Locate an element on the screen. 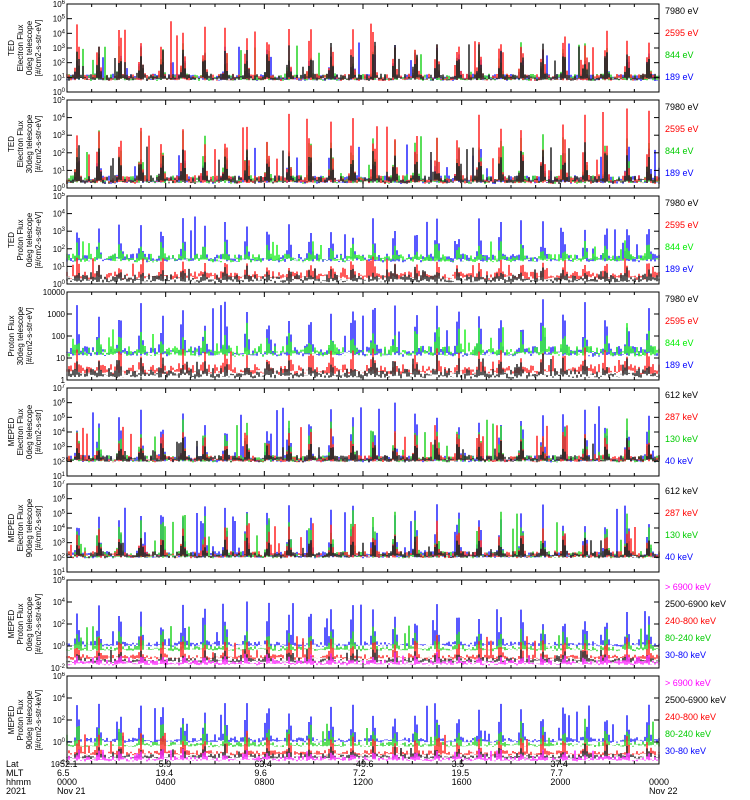 The width and height of the screenshot is (750, 800). footer-lat-cell: 37.4 is located at coordinates (559, 764).